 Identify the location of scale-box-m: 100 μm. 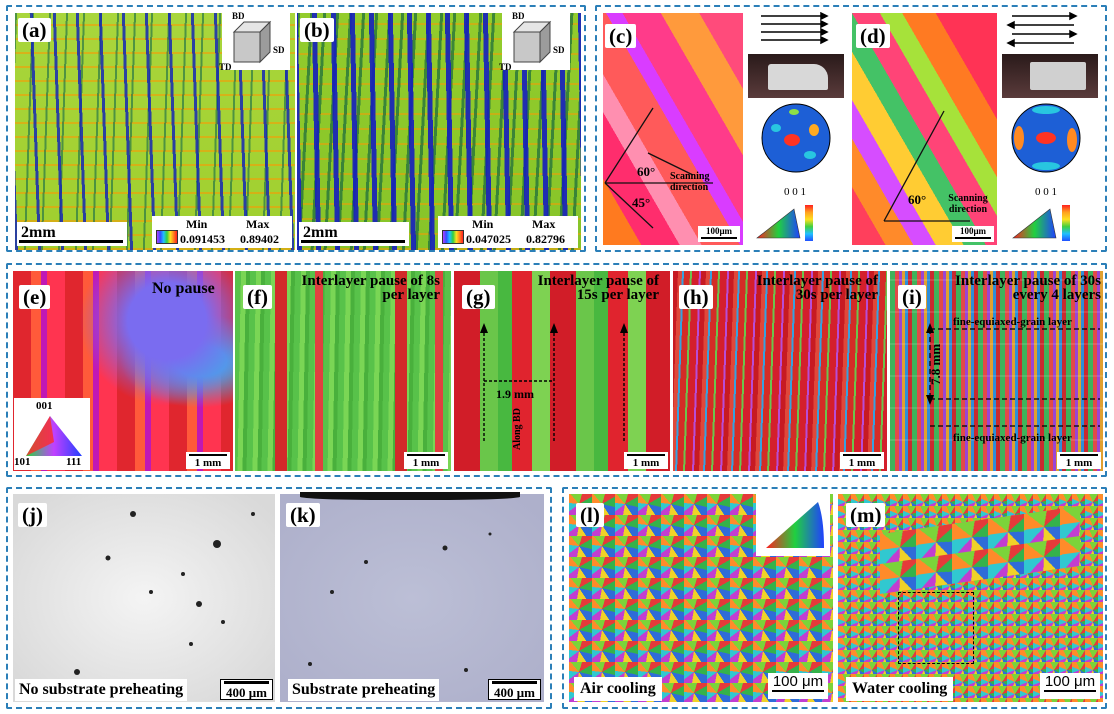
(1070, 686).